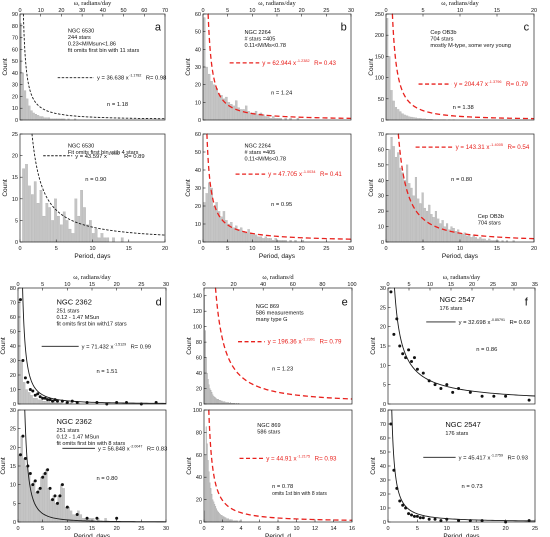 The width and height of the screenshot is (550, 537). I want to click on annotation-text: NGC 2547, so click(462, 424).